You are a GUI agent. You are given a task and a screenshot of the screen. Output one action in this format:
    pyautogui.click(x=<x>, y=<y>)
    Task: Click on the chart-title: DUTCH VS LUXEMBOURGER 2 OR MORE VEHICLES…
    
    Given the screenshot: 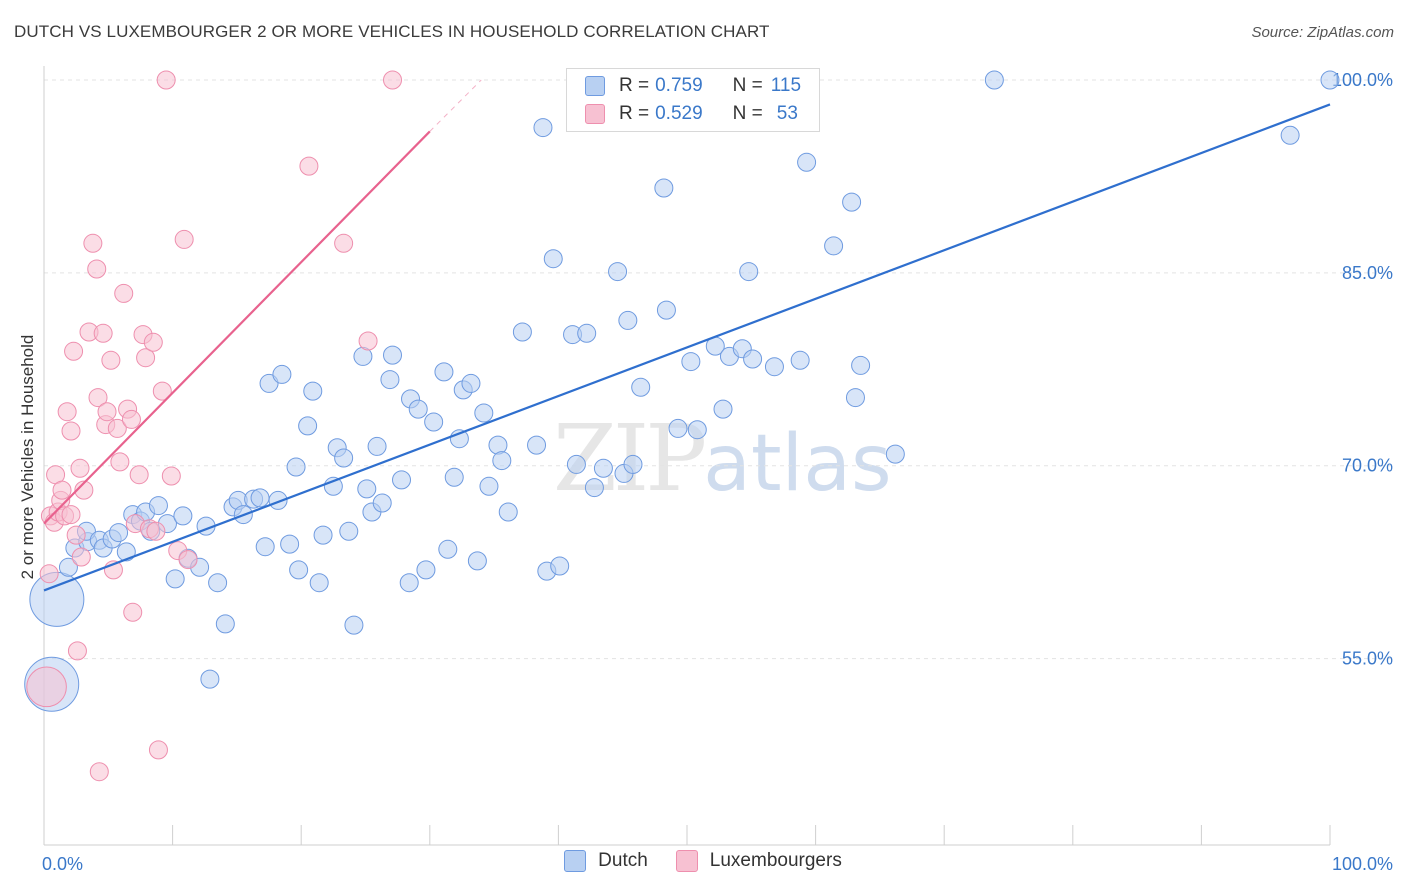 What is the action you would take?
    pyautogui.click(x=392, y=31)
    